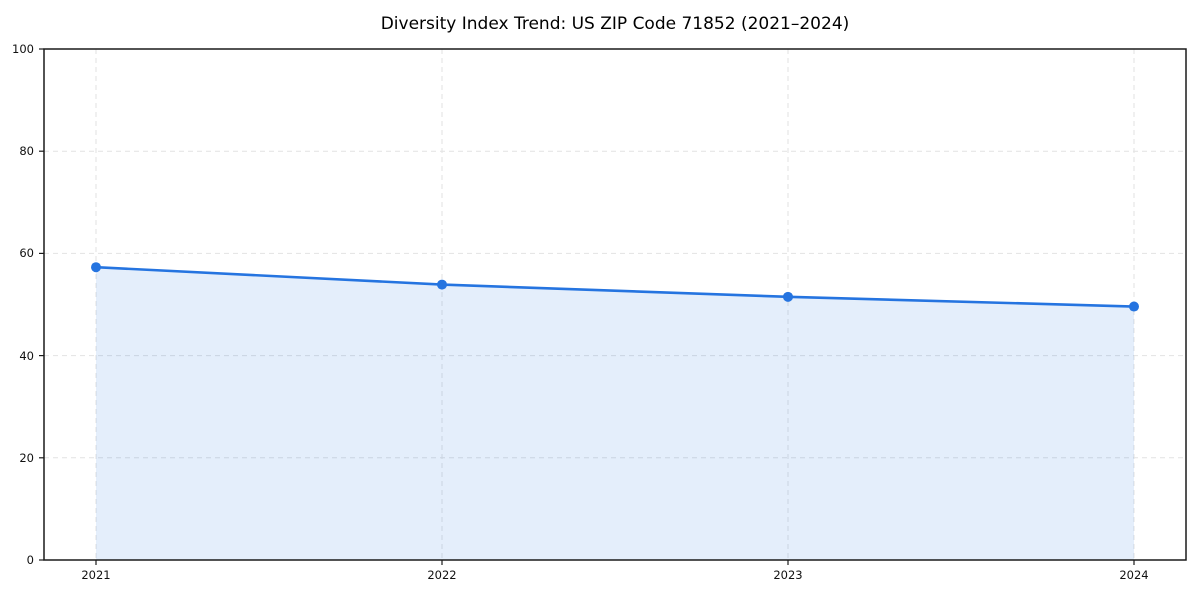 The width and height of the screenshot is (1200, 600). What do you see at coordinates (23, 49) in the screenshot?
I see `y-tick-label-100: 100` at bounding box center [23, 49].